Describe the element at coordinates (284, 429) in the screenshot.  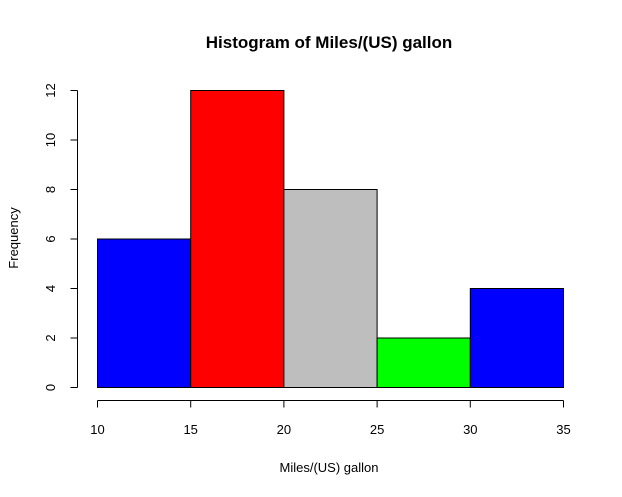
I see `x-tick-label: 20` at that location.